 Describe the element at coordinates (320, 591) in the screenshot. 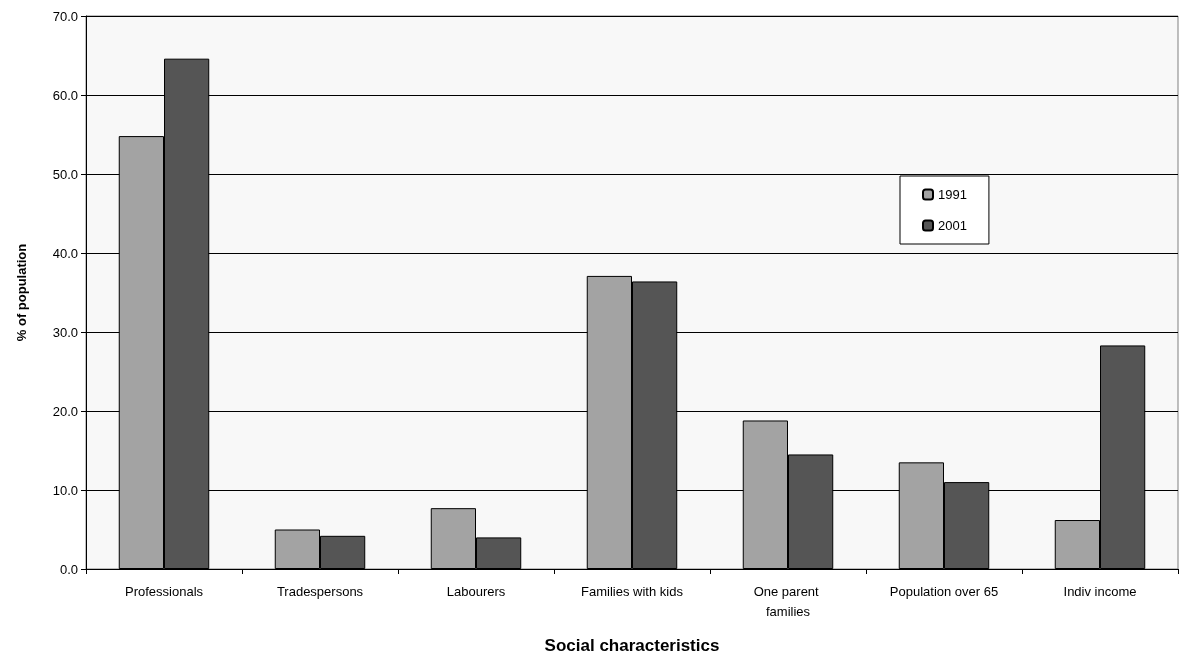

I see `x-tick-label: Tradespersons` at that location.